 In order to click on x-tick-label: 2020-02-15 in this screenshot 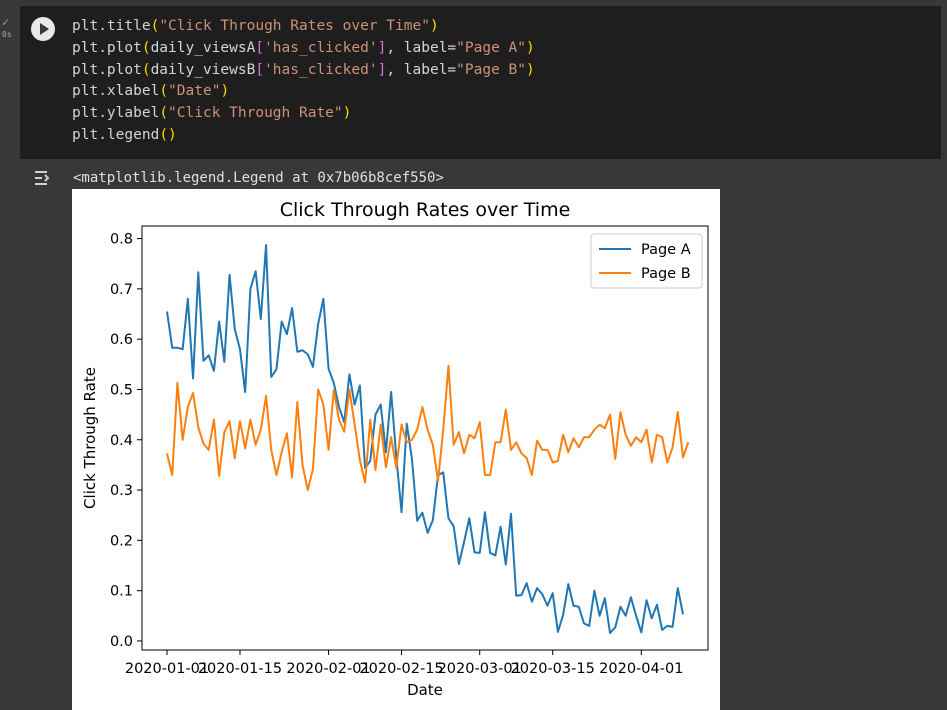, I will do `click(401, 669)`.